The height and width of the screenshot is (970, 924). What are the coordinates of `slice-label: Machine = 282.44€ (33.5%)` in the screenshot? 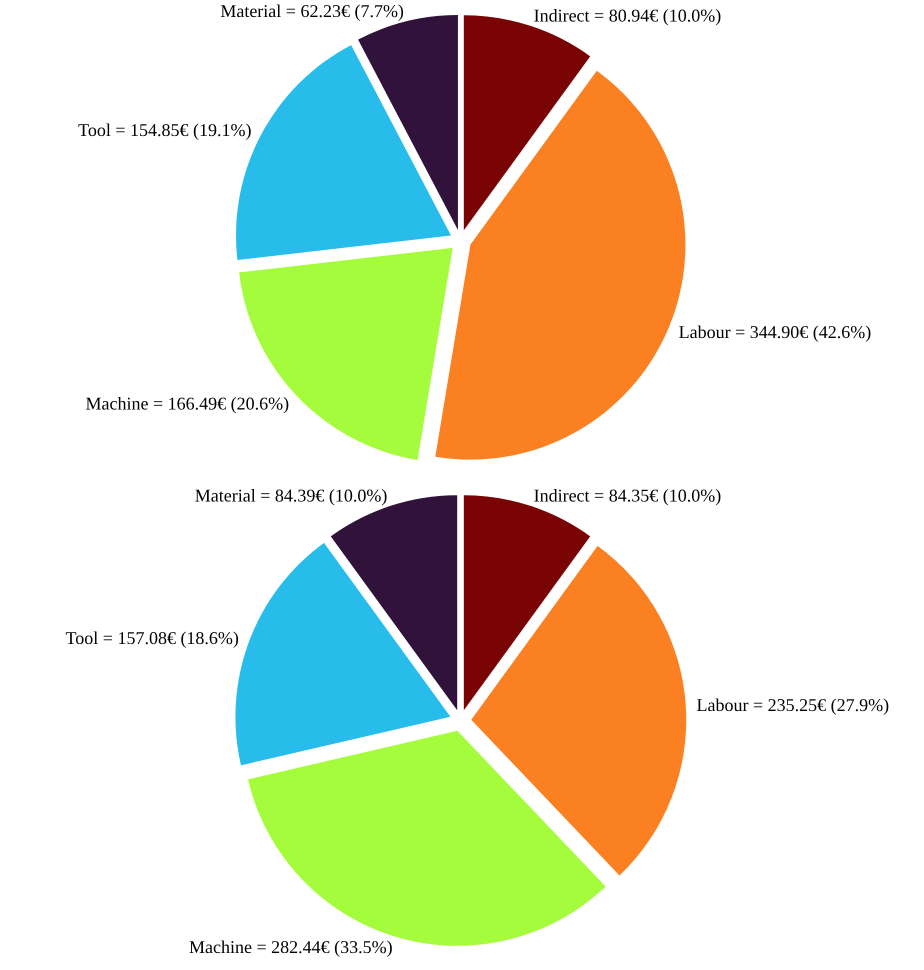 It's located at (291, 947).